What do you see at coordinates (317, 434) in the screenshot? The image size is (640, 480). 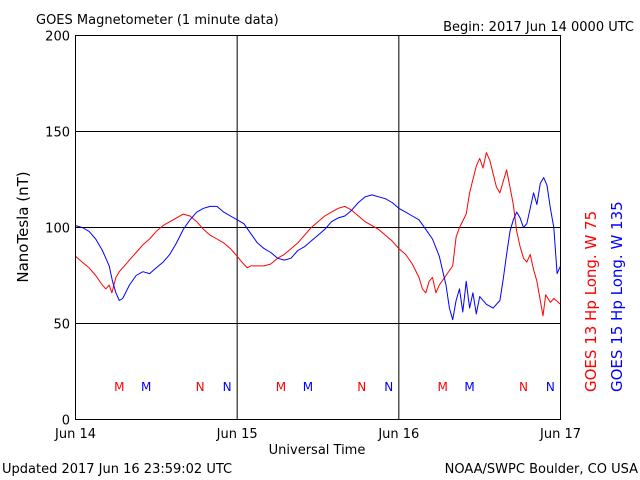 I see `x-axis-ticks: Jun 14 Jun 15 Jun 16 Jun 17` at bounding box center [317, 434].